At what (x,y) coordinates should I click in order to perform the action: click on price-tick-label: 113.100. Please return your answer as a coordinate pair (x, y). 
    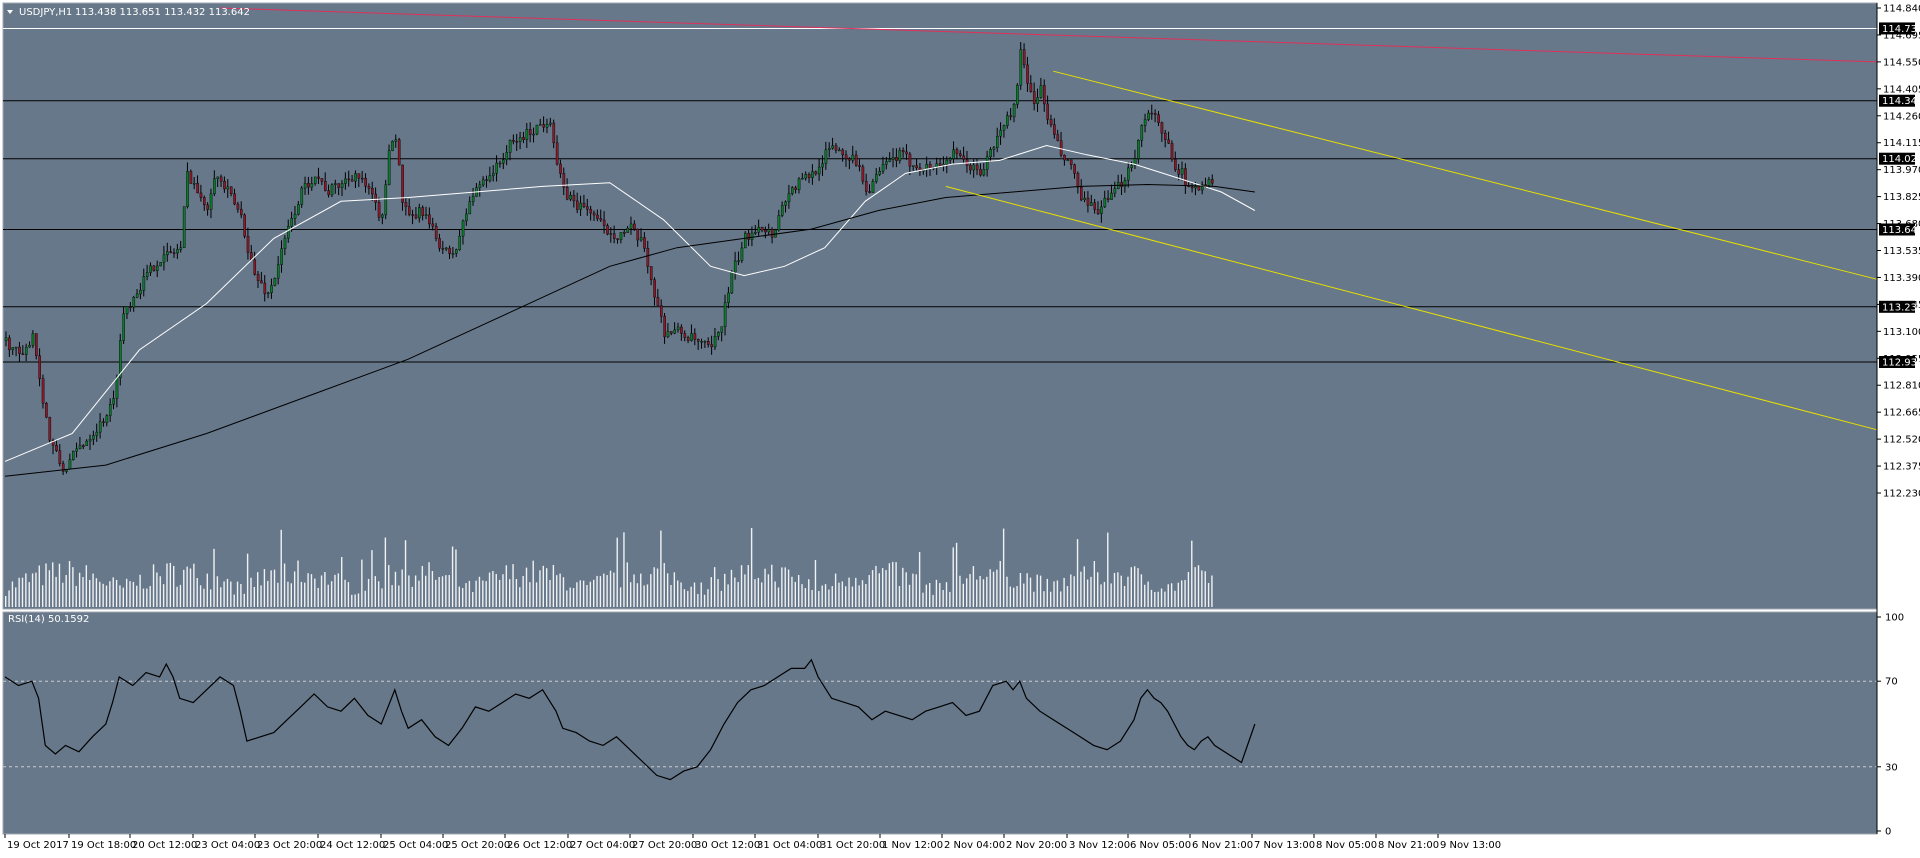
    Looking at the image, I should click on (1901, 332).